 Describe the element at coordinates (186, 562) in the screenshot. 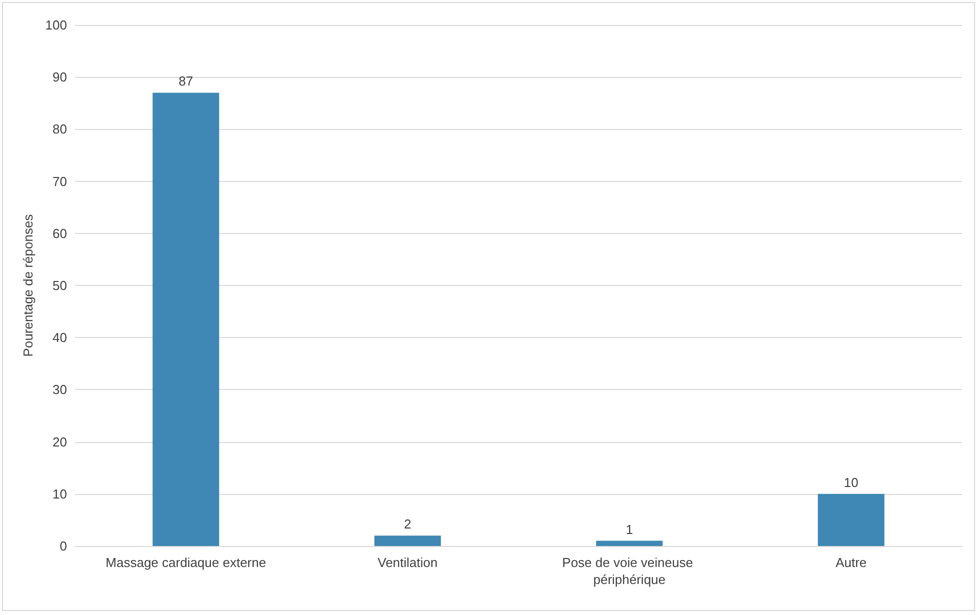

I see `x-tick-label: Massage cardiaque externe` at that location.